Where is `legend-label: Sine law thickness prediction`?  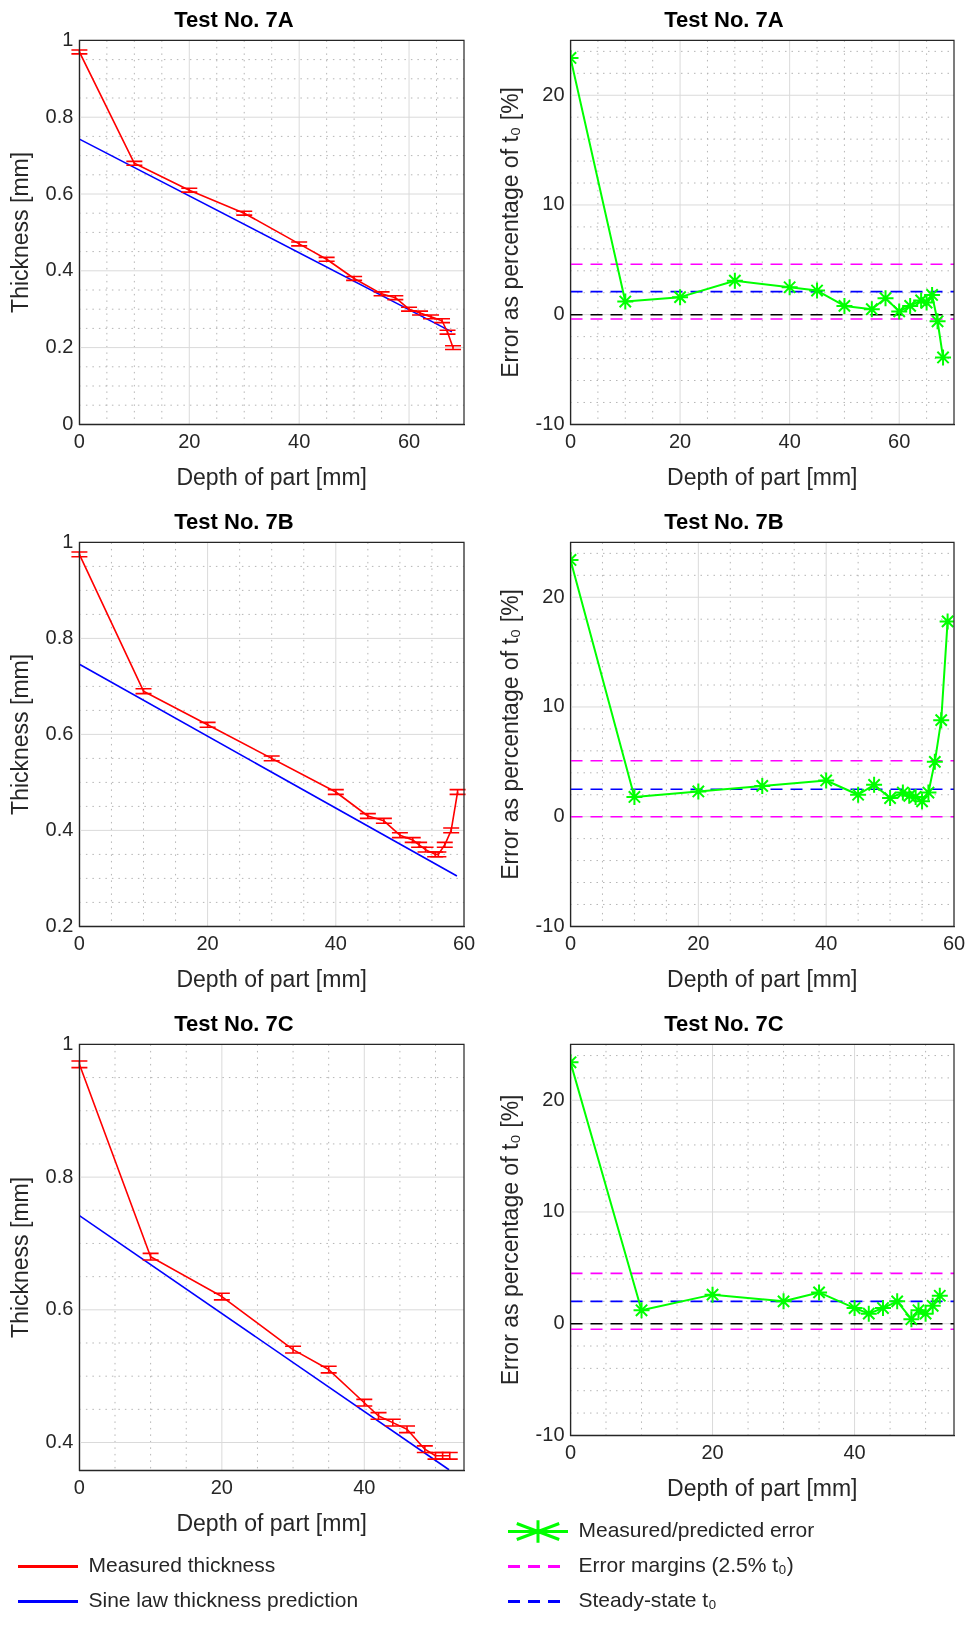 legend-label: Sine law thickness prediction is located at coordinates (223, 1600).